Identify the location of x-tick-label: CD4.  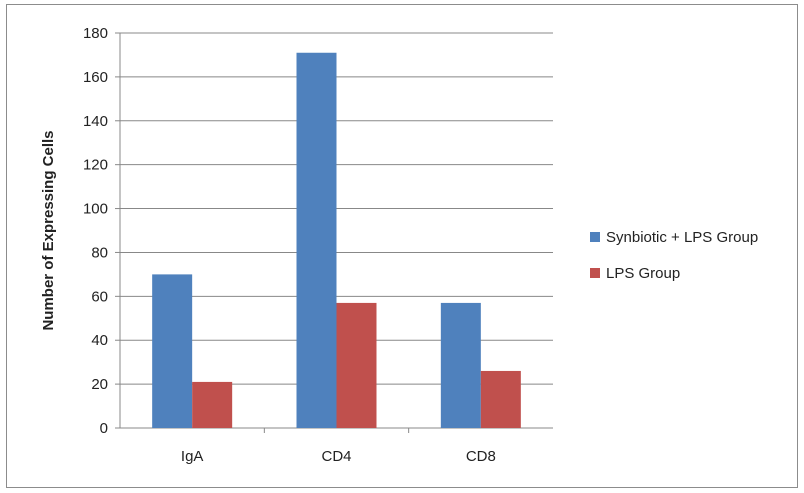
(336, 456).